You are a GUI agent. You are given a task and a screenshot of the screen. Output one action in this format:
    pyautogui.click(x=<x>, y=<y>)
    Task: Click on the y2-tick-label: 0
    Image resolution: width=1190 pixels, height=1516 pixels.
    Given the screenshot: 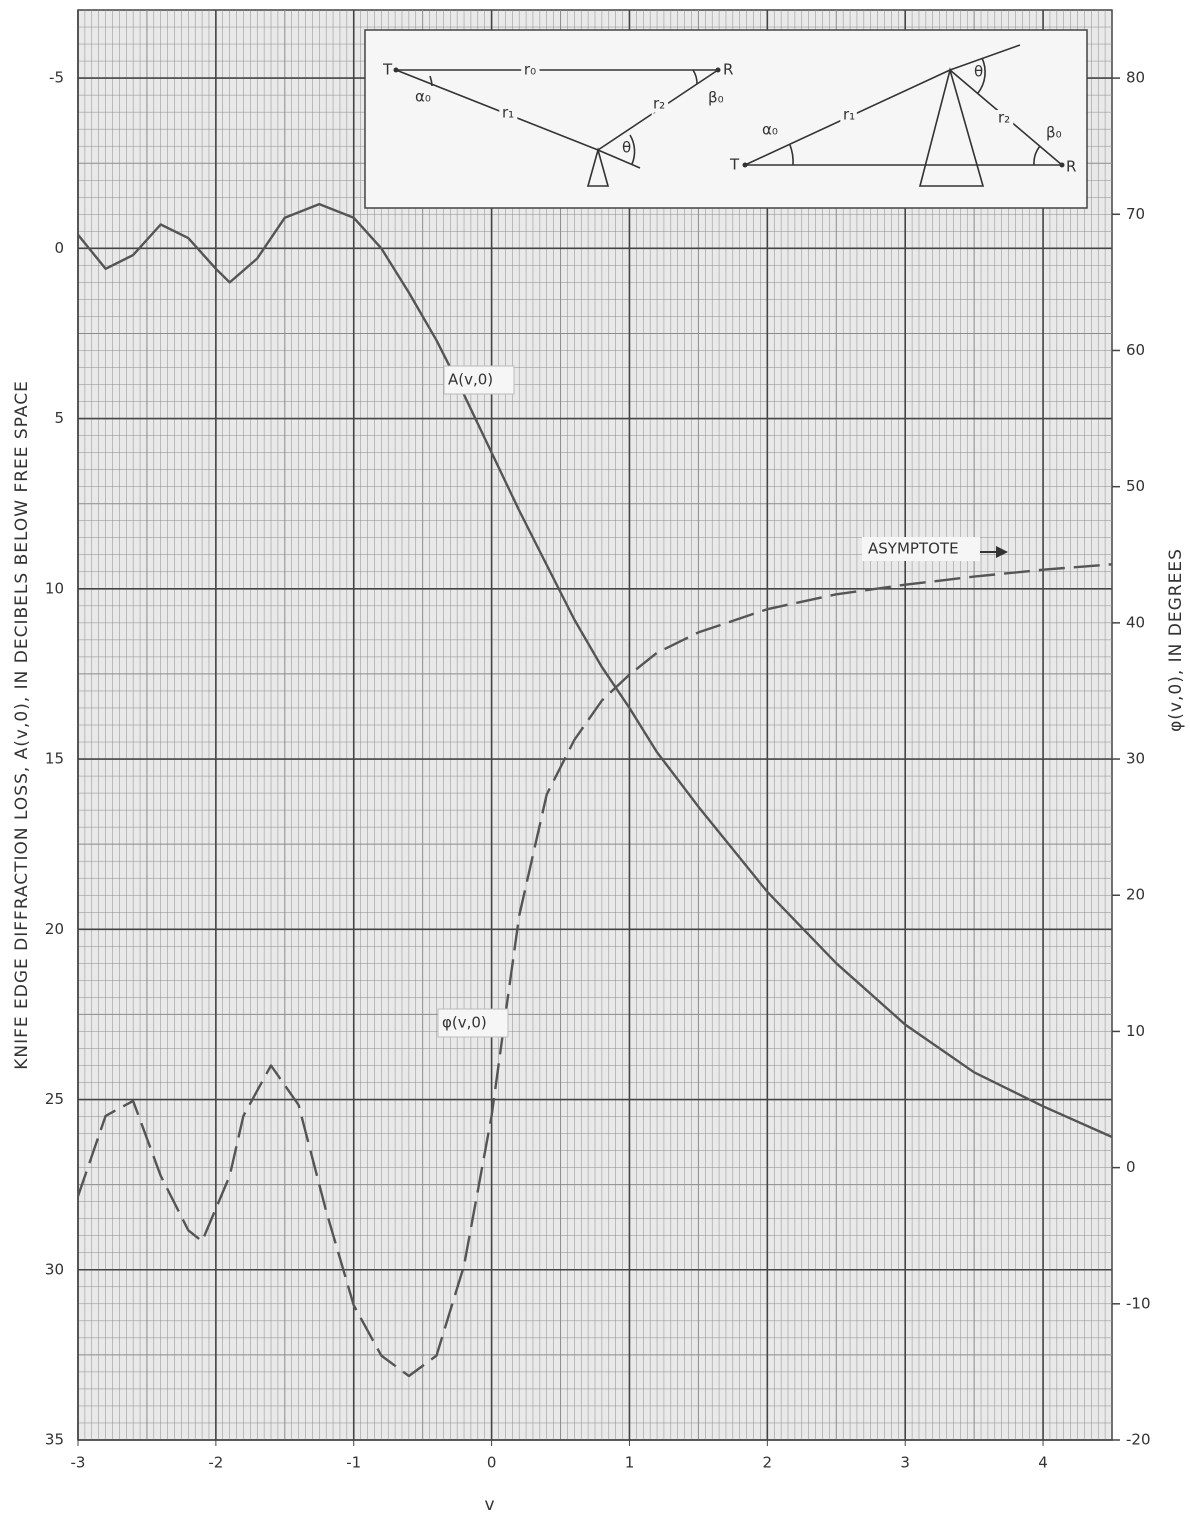 What is the action you would take?
    pyautogui.click(x=1131, y=1167)
    